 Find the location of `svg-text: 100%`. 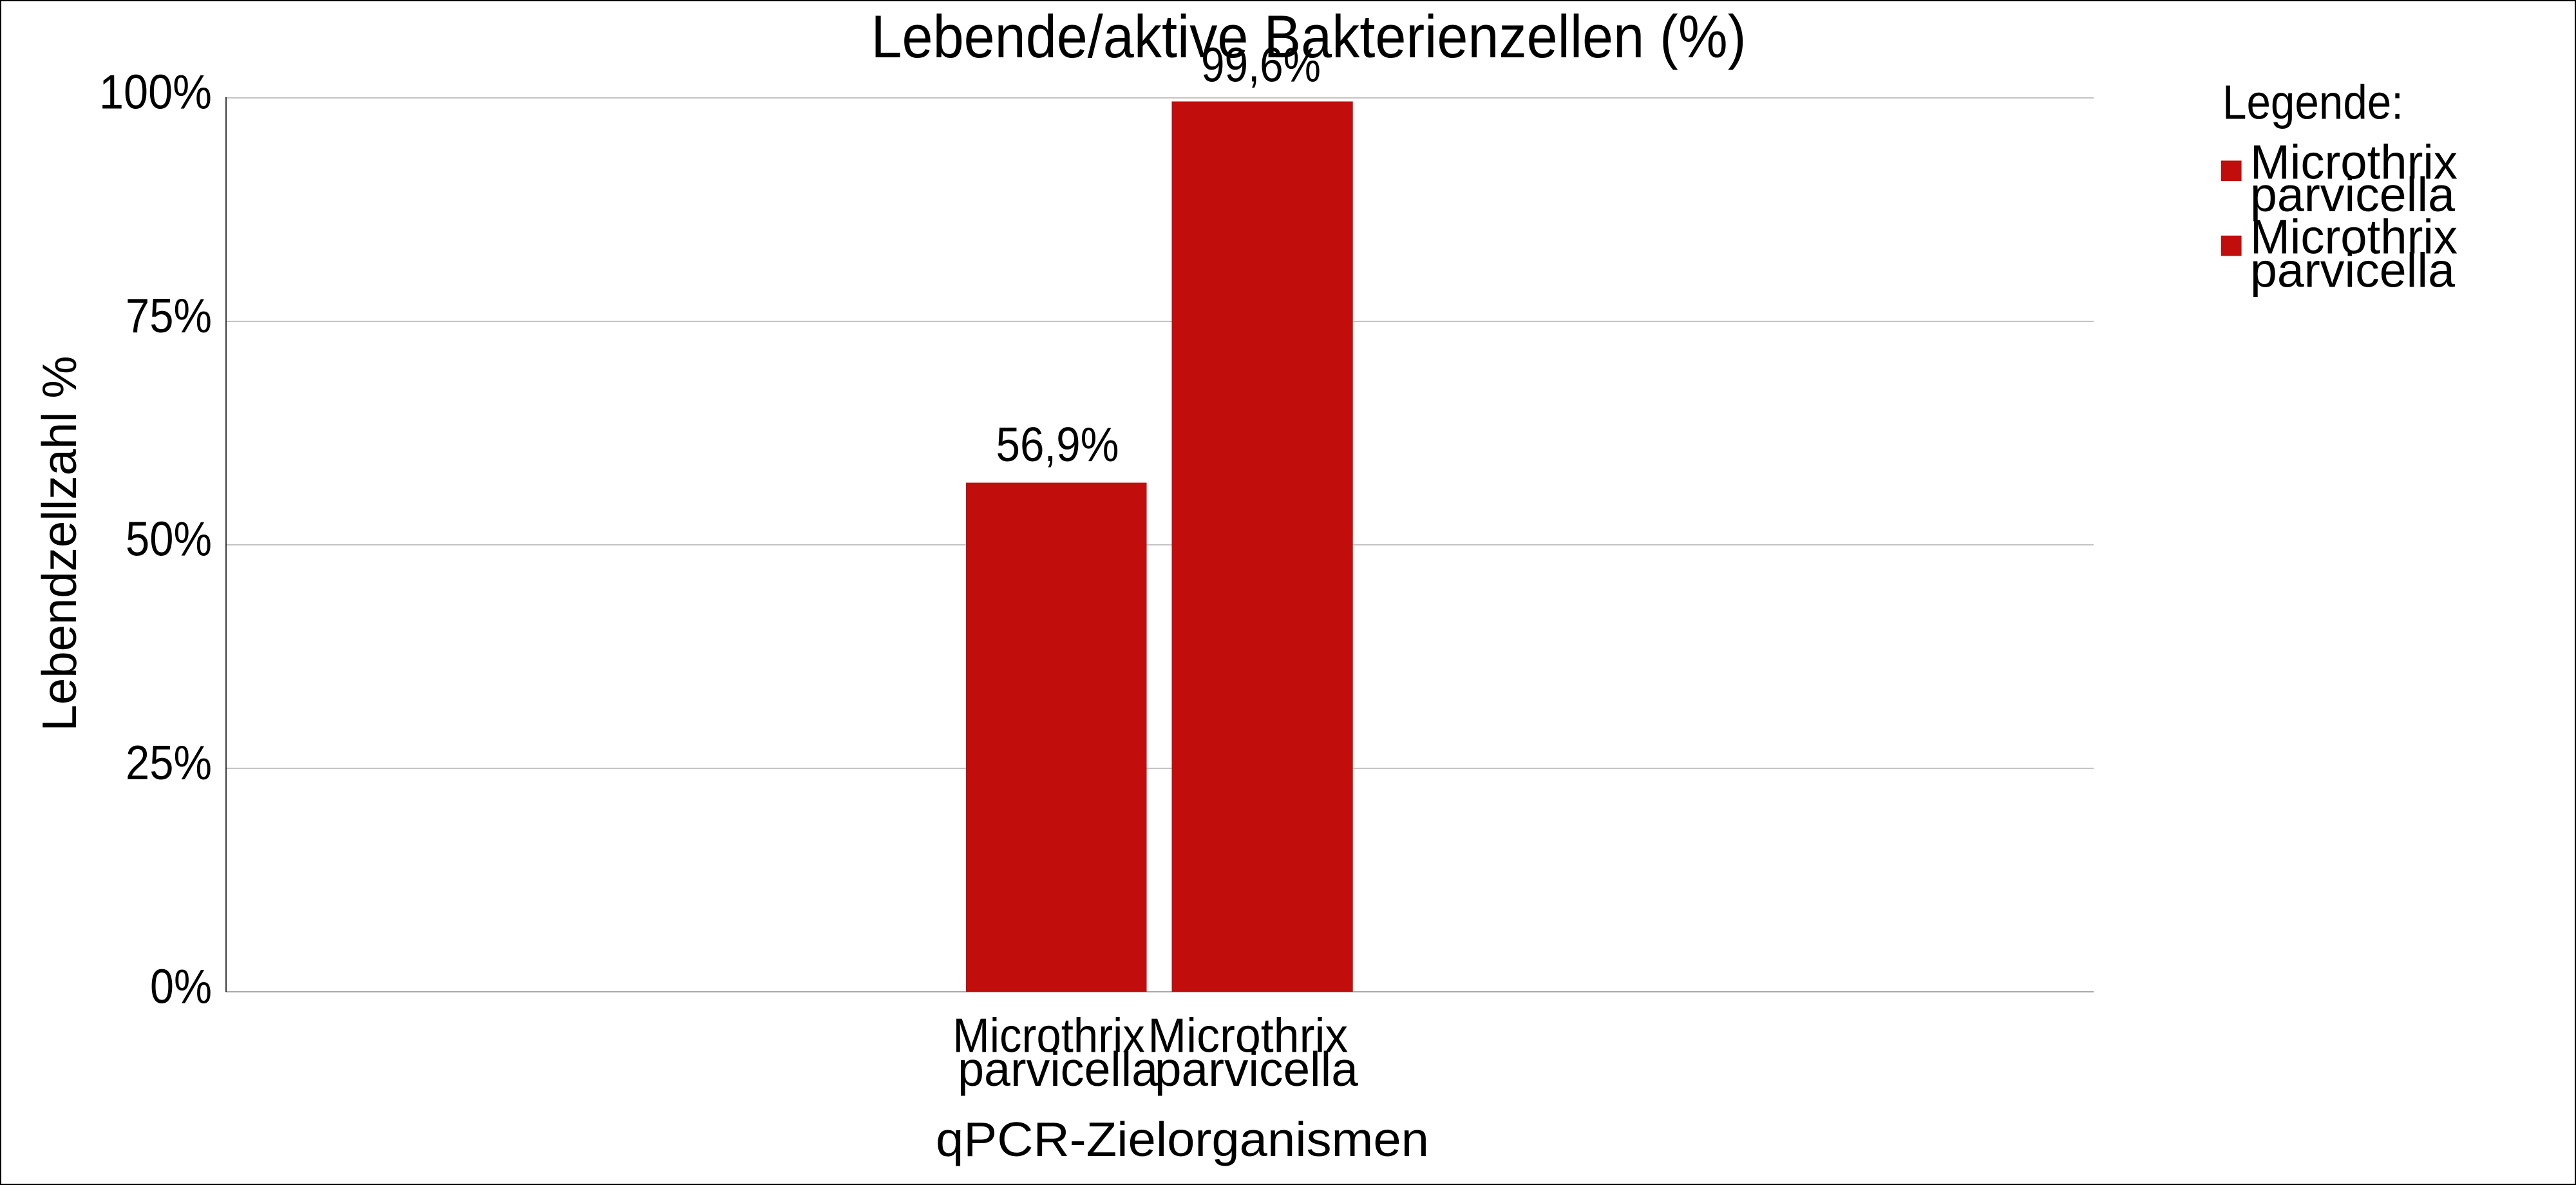

svg-text: 100% is located at coordinates (155, 92).